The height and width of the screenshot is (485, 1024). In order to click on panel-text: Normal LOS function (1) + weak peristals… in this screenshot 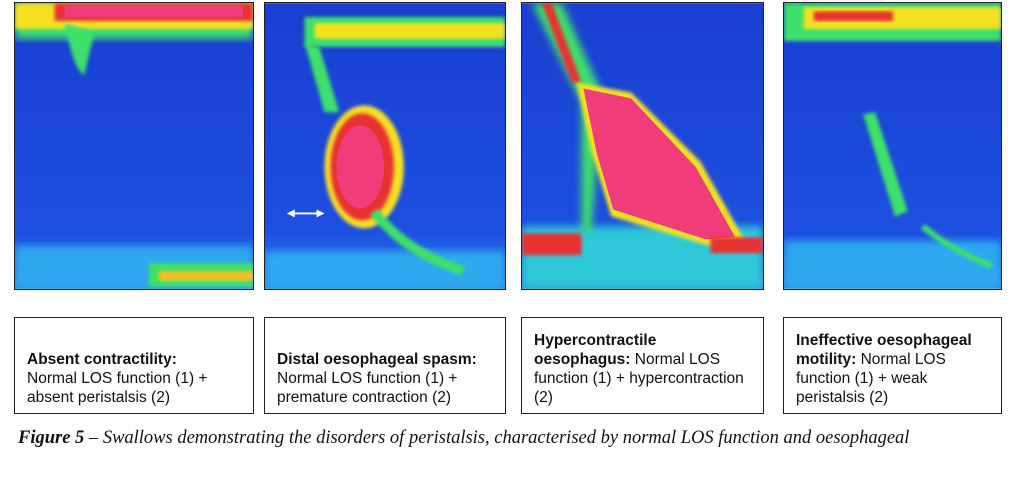, I will do `click(871, 378)`.